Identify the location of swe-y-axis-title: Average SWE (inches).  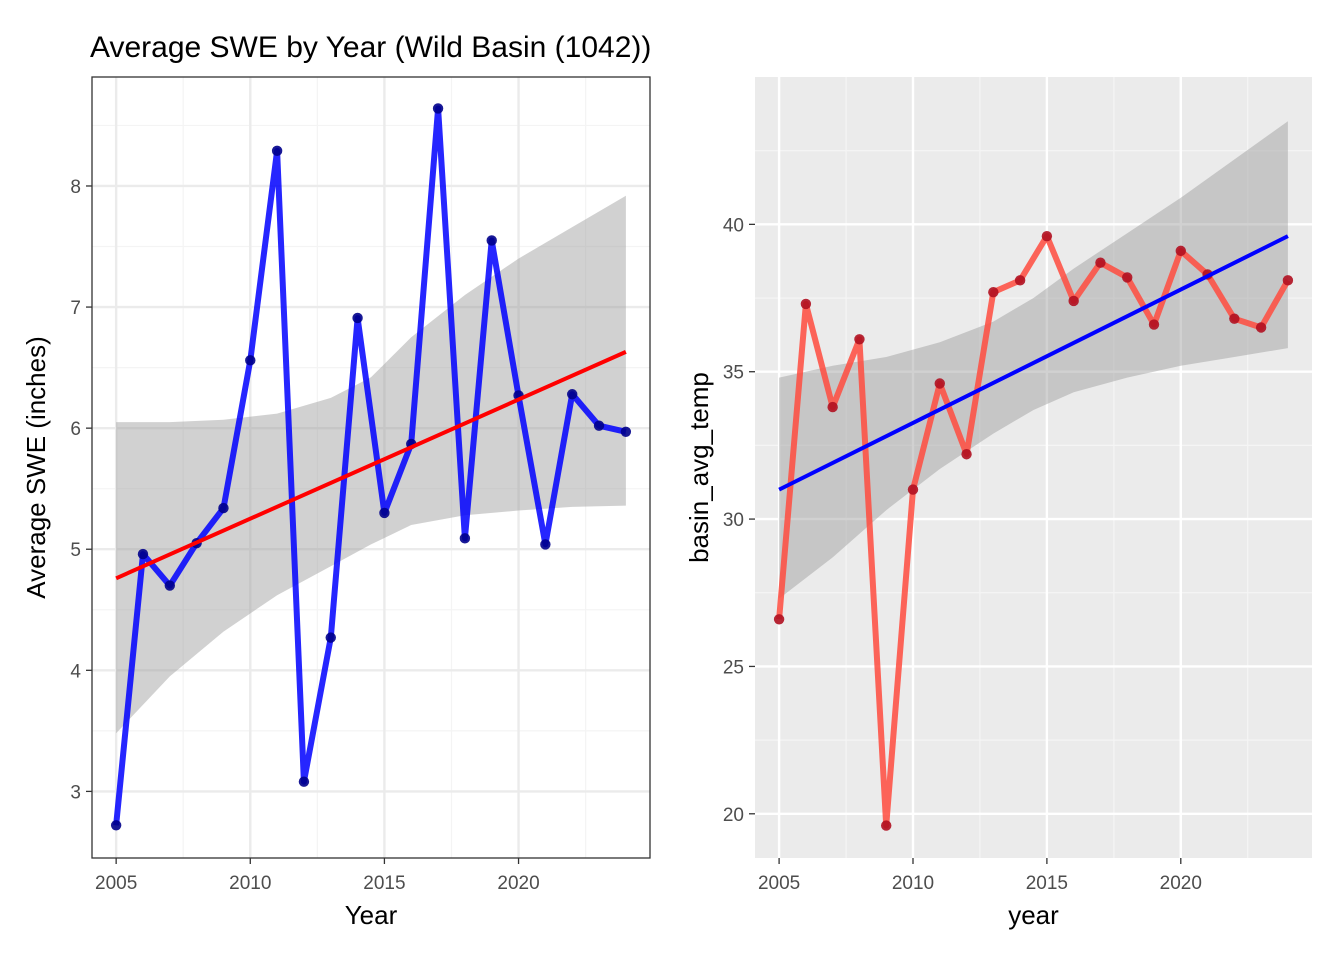
(36, 467).